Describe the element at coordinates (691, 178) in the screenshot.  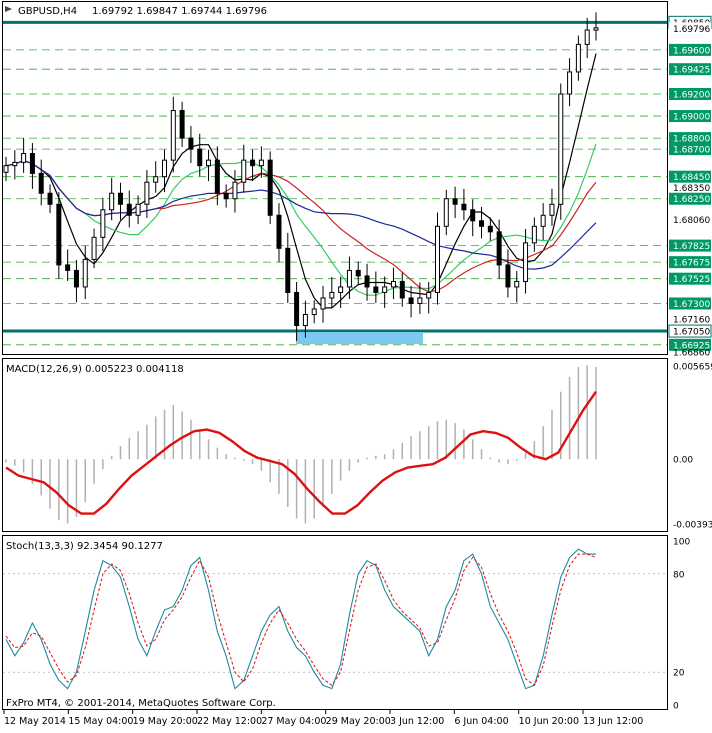
I see `price-tick-label: 1.68450` at that location.